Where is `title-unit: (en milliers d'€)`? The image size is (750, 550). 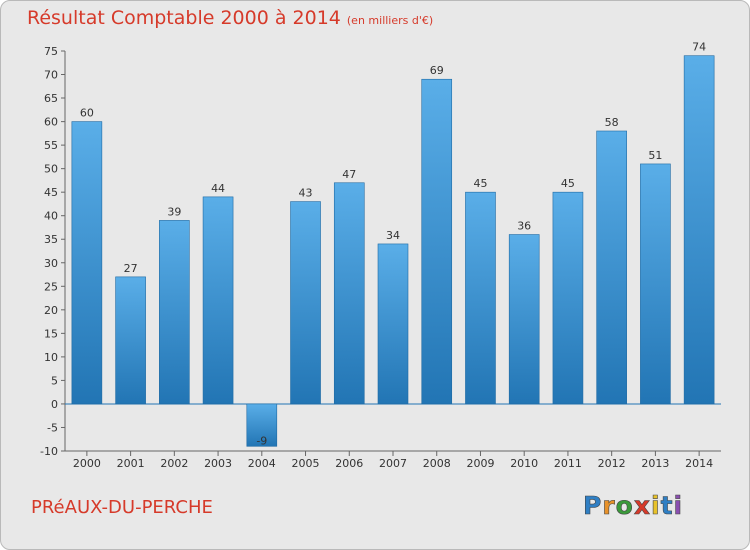 title-unit: (en milliers d'€) is located at coordinates (390, 20).